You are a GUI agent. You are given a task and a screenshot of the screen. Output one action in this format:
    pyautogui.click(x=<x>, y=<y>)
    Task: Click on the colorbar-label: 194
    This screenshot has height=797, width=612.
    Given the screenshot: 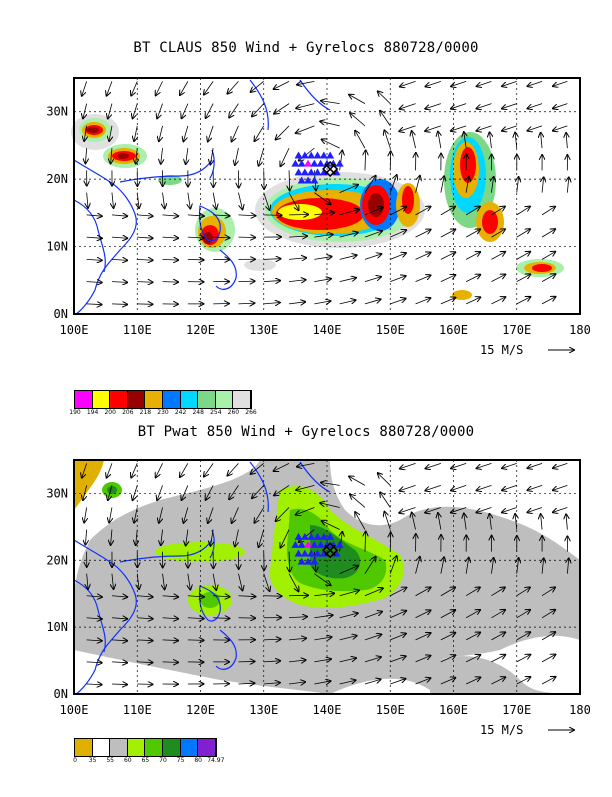 What is the action you would take?
    pyautogui.click(x=92, y=412)
    